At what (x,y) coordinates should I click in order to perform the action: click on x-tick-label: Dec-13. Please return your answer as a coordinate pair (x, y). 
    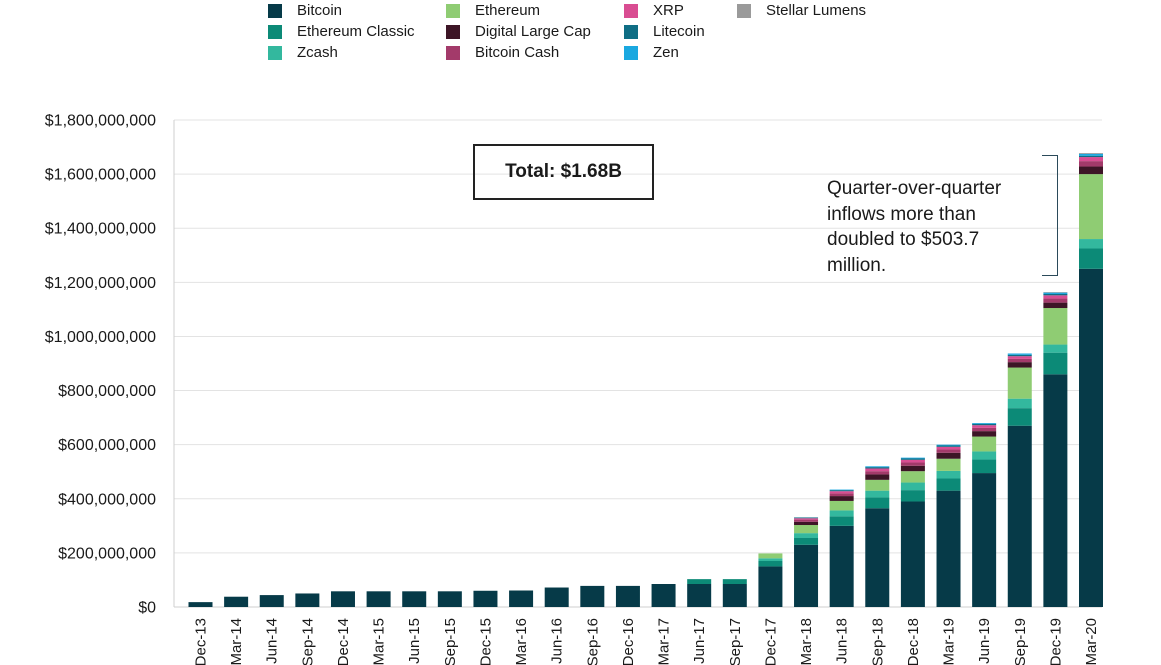
    Looking at the image, I should click on (201, 641).